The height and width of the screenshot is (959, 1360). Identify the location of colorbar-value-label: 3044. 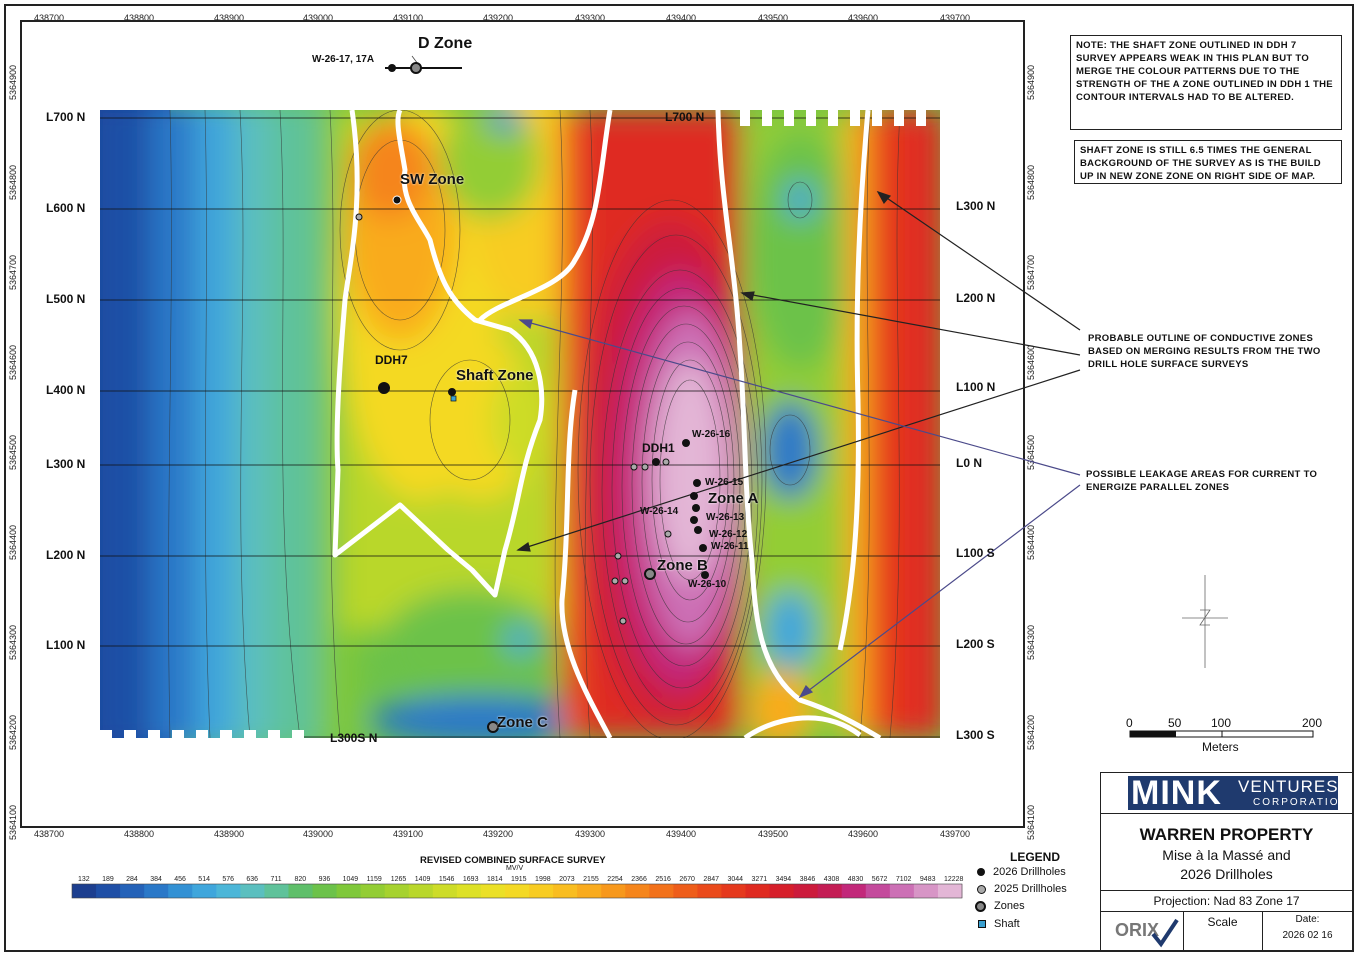
(735, 879).